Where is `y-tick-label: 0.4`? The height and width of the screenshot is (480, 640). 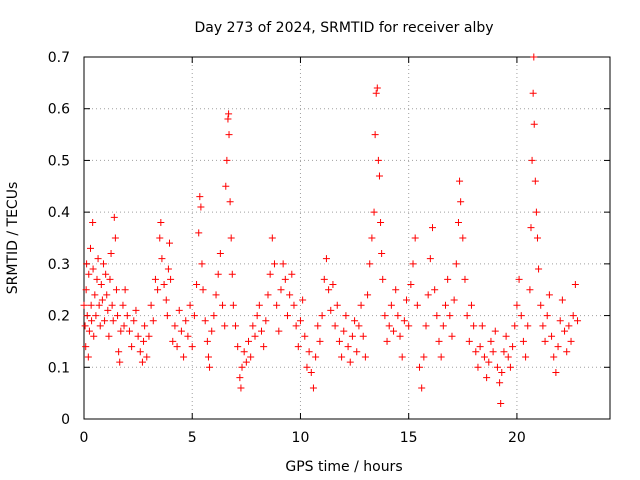
y-tick-label: 0.4 is located at coordinates (59, 213).